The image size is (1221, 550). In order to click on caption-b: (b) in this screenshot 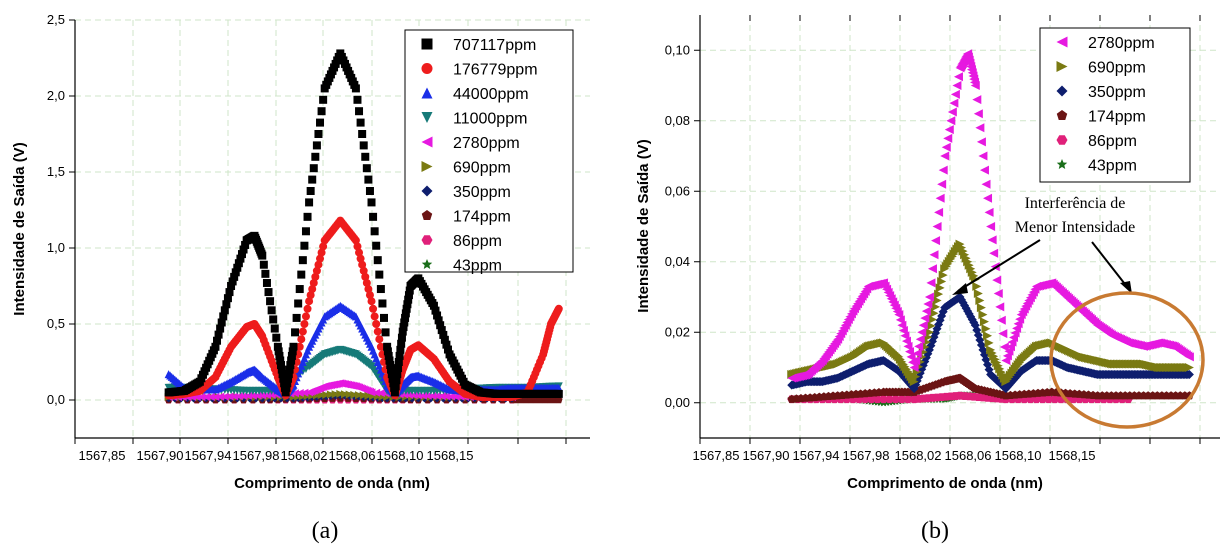, I will do `click(935, 531)`.